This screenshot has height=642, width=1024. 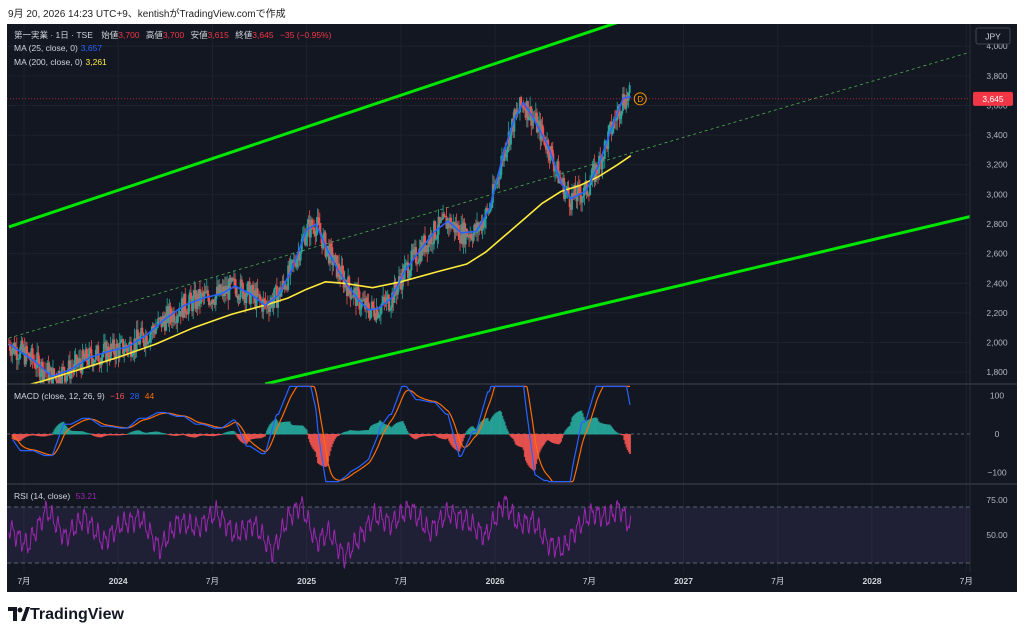 What do you see at coordinates (48, 62) in the screenshot?
I see `ma200-label: MA (200, close, 0)` at bounding box center [48, 62].